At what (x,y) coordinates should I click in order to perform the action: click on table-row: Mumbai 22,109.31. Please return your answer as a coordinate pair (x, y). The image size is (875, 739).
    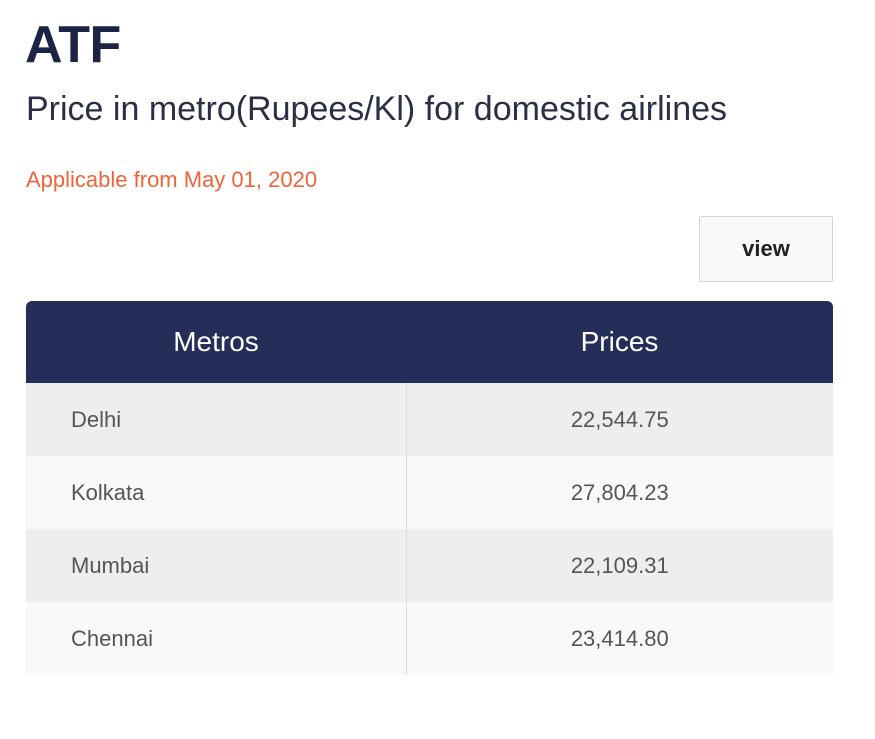
    Looking at the image, I should click on (429, 565).